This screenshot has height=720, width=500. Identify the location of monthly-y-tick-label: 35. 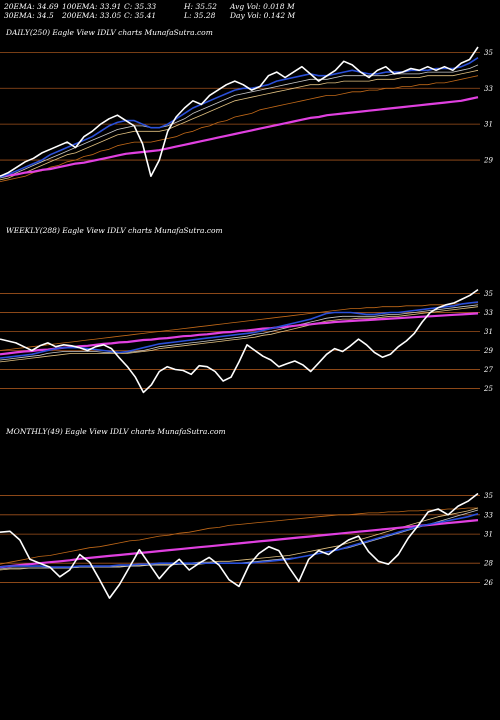
(488, 496).